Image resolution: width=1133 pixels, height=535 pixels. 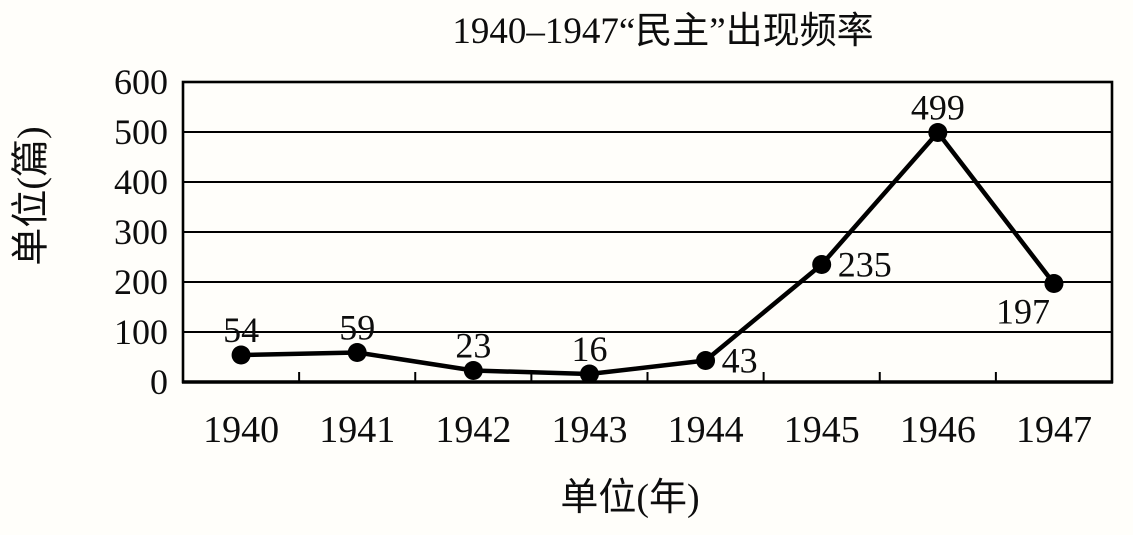 I want to click on y-tick-label-600: 600, so click(x=141, y=82).